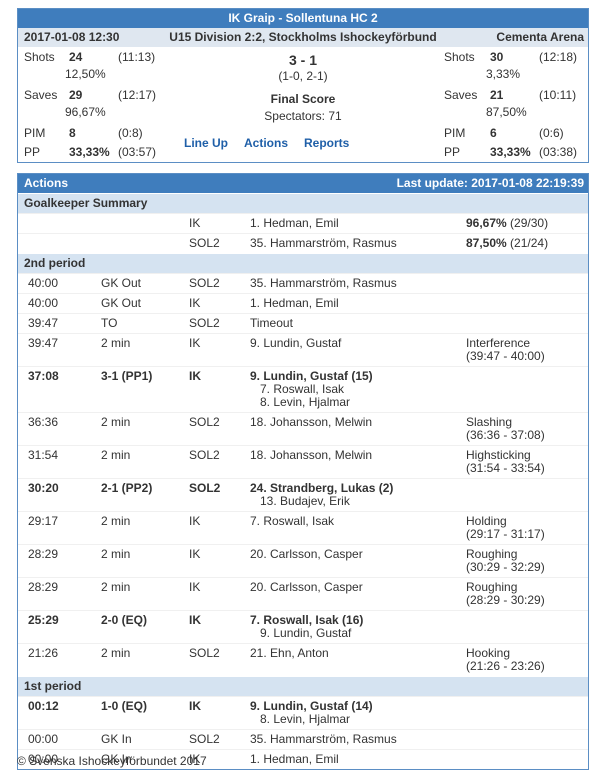 This screenshot has width=596, height=773. What do you see at coordinates (43, 620) in the screenshot?
I see `time: 25:29` at bounding box center [43, 620].